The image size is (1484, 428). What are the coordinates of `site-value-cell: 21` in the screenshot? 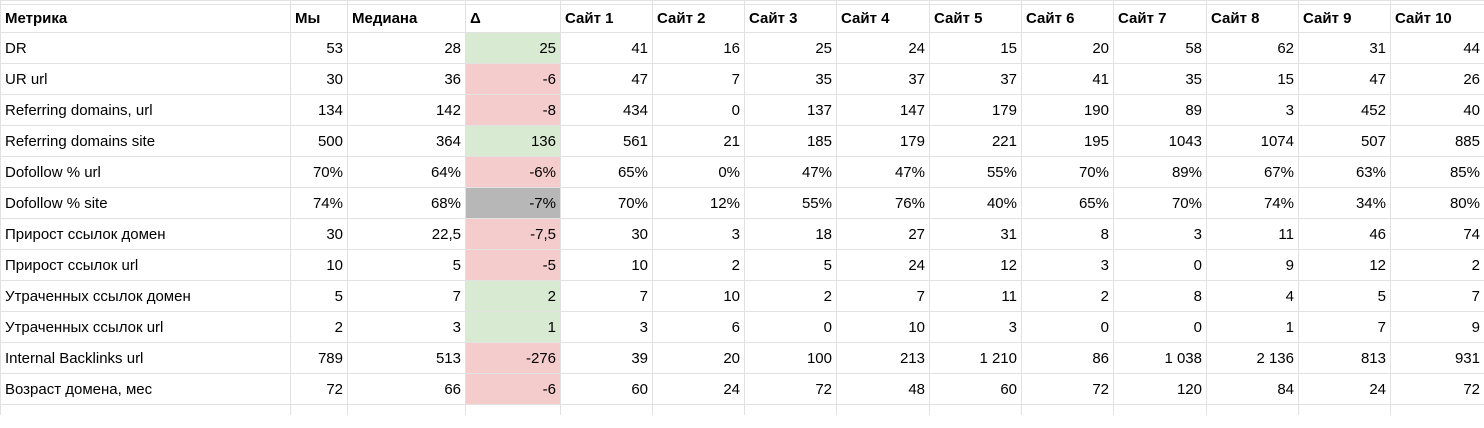 It's located at (698, 141).